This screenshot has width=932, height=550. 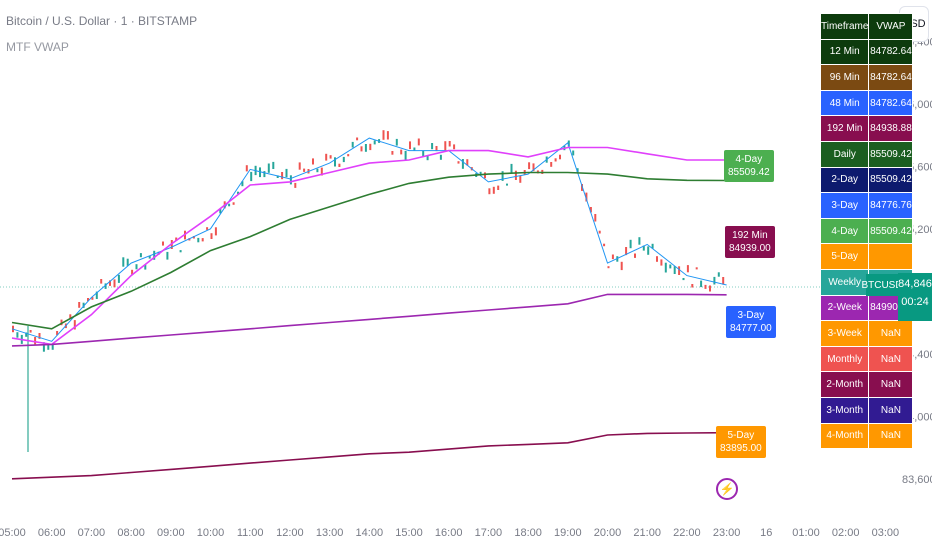 I want to click on vwap-table-row: Monthly NaN, so click(x=866, y=359).